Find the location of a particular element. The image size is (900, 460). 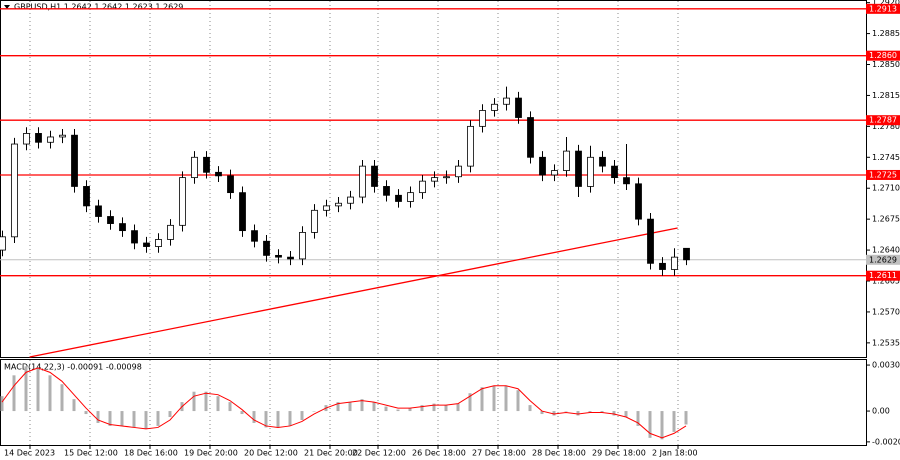

last-price-label: 1.2629 is located at coordinates (883, 259).